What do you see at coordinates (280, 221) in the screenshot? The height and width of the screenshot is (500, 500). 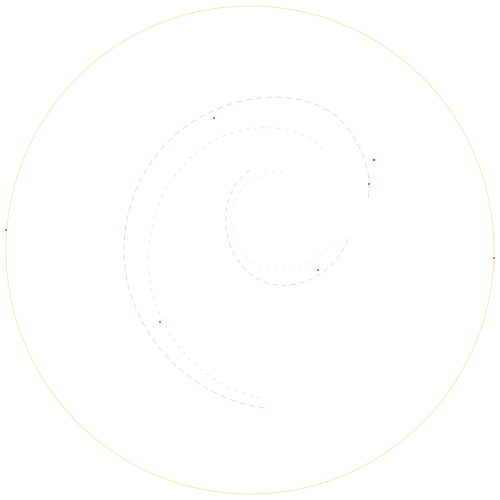 I see `swirl-core-inner` at bounding box center [280, 221].